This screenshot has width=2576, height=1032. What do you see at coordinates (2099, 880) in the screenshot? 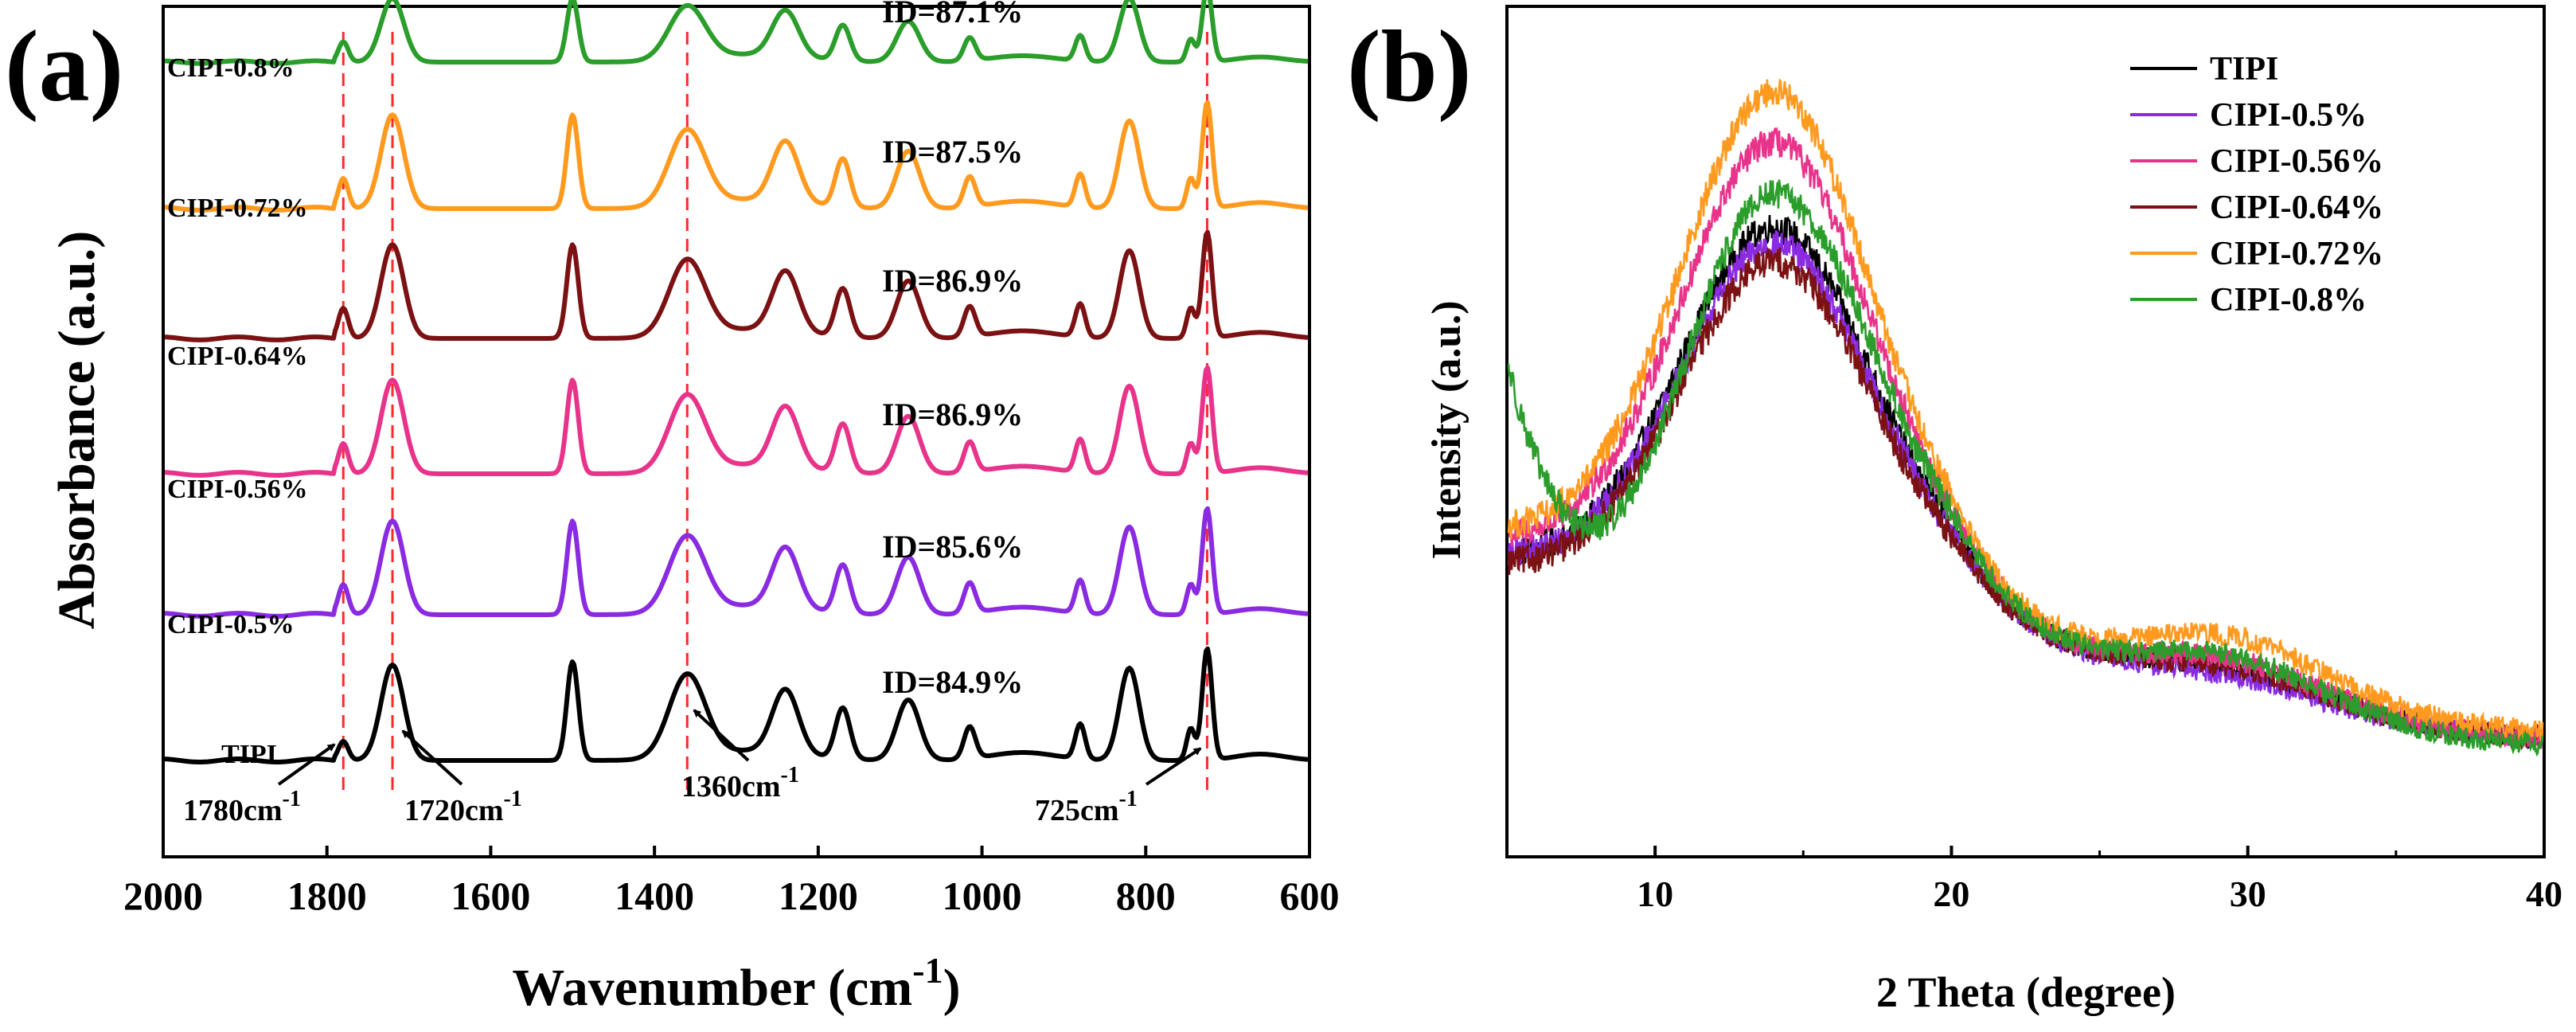
I see `panel-b-x-ticks: 10 20 30 40` at bounding box center [2099, 880].